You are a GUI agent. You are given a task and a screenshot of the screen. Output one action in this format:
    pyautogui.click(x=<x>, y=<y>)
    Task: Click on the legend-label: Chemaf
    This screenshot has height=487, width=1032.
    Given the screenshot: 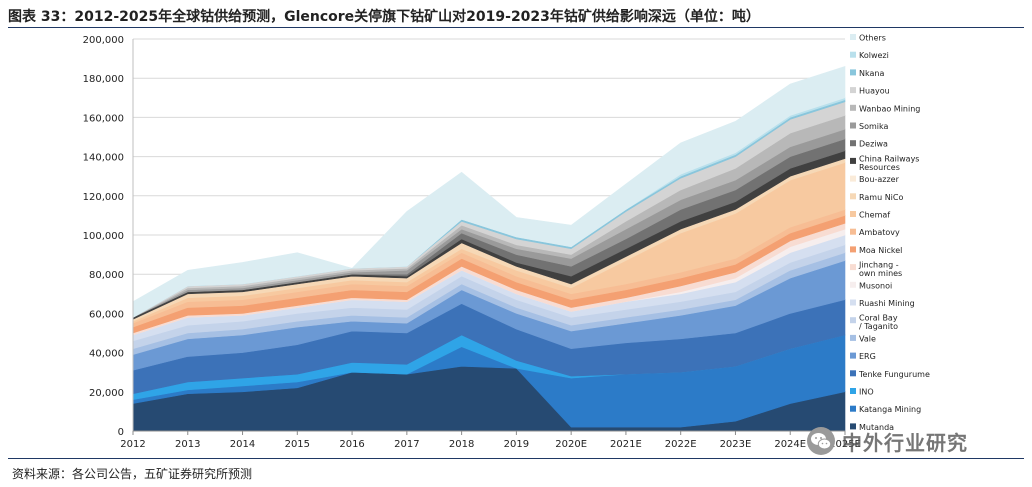 What is the action you would take?
    pyautogui.click(x=874, y=215)
    